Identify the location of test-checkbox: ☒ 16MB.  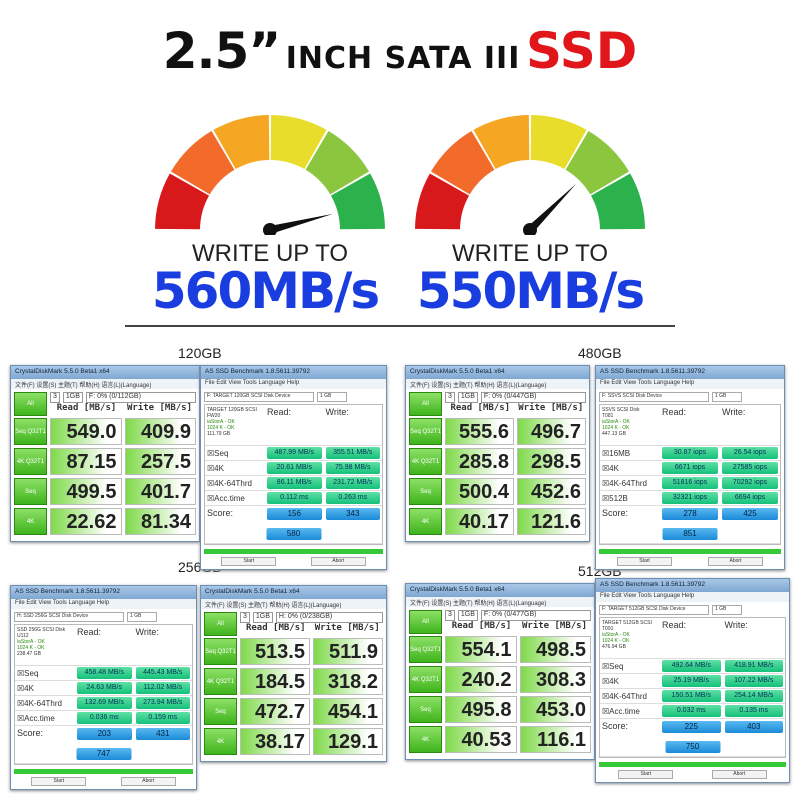
(630, 453).